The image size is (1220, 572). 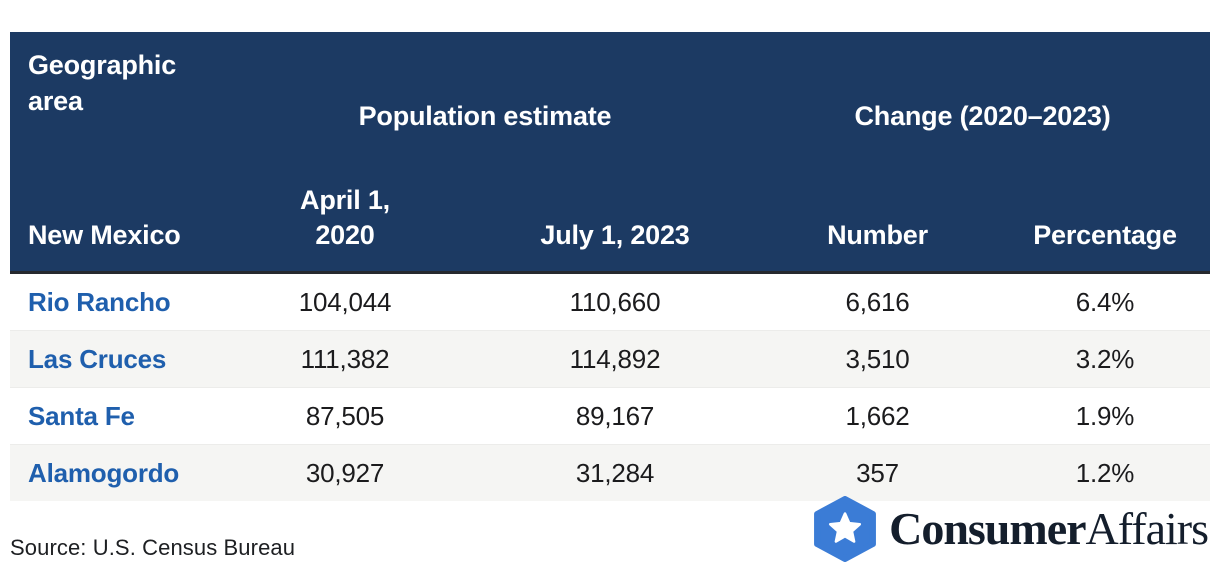 What do you see at coordinates (345, 235) in the screenshot?
I see `header-april-line2: 2020` at bounding box center [345, 235].